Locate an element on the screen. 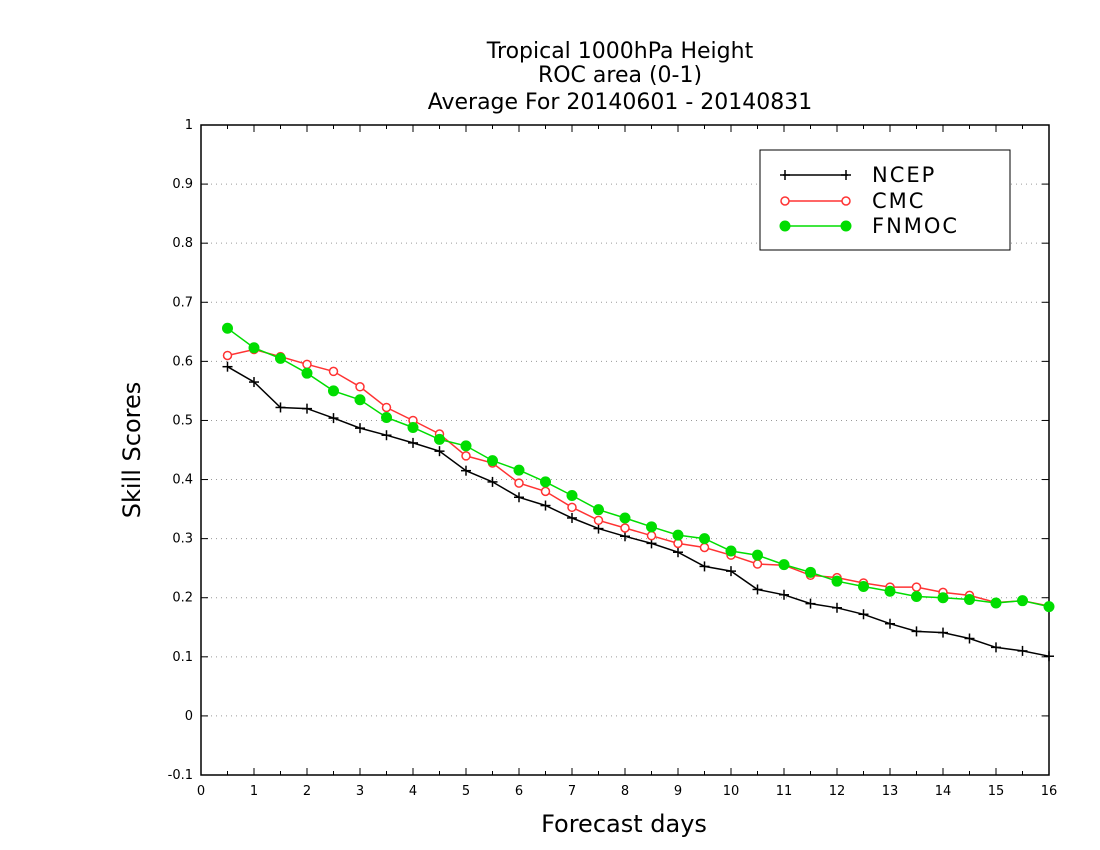 This screenshot has width=1100, height=850. x-tick-label: 9 is located at coordinates (678, 791).